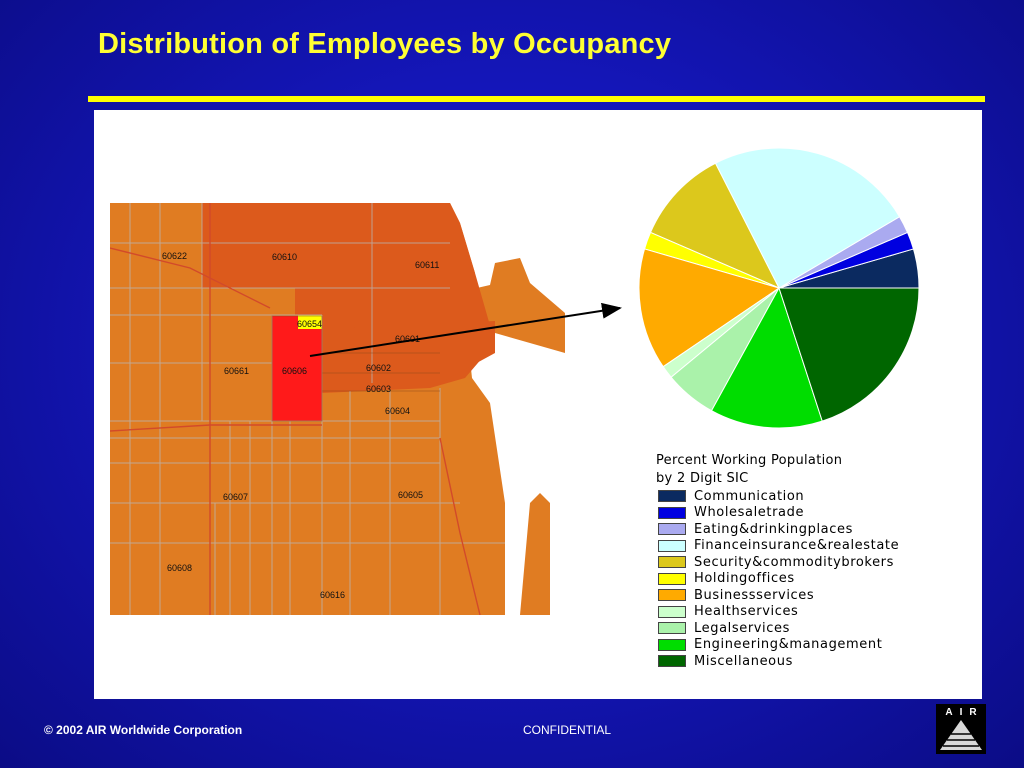 This screenshot has width=1024, height=768. What do you see at coordinates (742, 628) in the screenshot?
I see `legend-label: Legalservices` at bounding box center [742, 628].